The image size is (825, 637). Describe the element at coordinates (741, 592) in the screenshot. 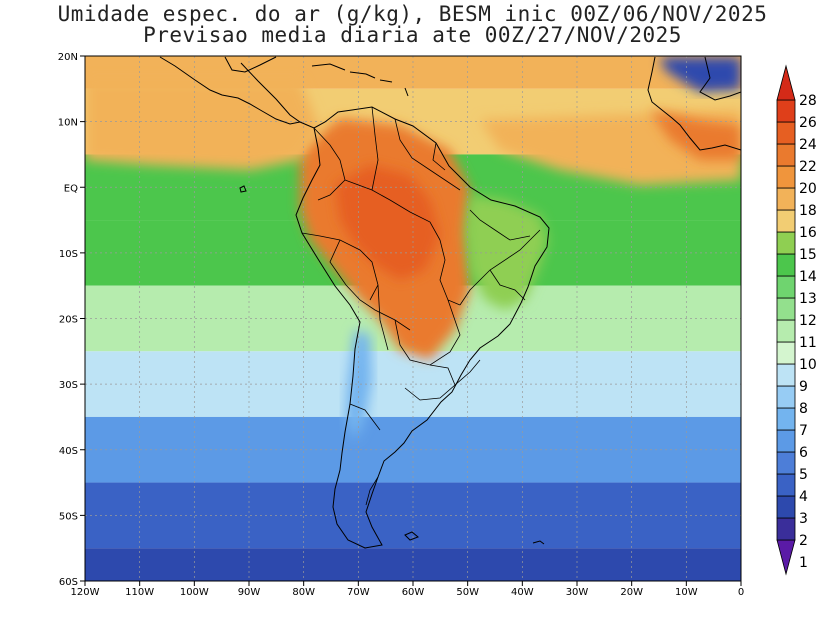

I see `lon-tick-label: 0` at that location.